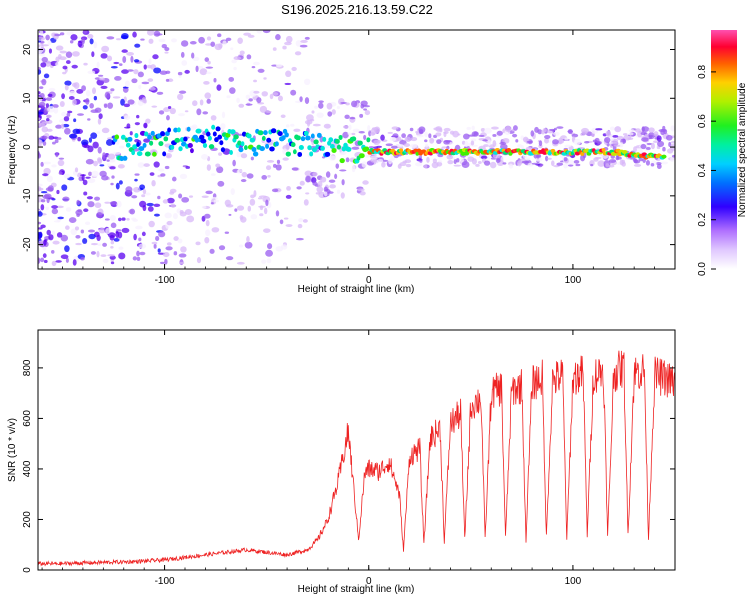 The width and height of the screenshot is (750, 600). I want to click on y-tick-label: 10, so click(27, 98).